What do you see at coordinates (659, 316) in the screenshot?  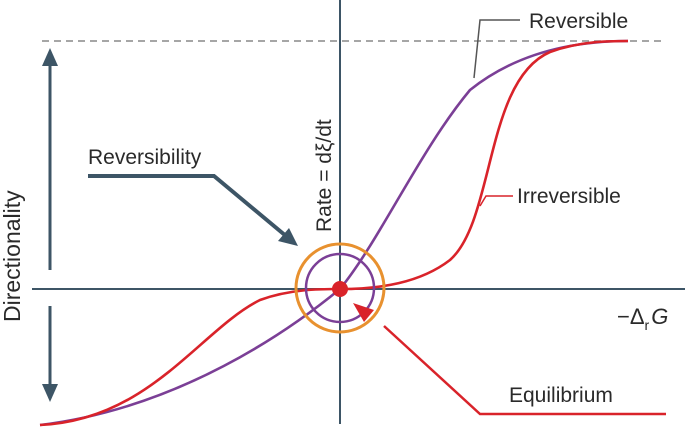 I see `x-axis-label-var: G` at bounding box center [659, 316].